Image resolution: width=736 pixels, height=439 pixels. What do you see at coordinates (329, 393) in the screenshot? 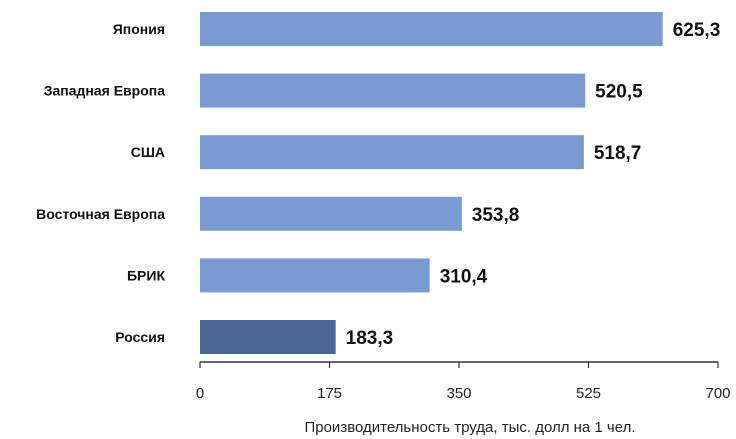
I see `x-tick-label: 175` at bounding box center [329, 393].